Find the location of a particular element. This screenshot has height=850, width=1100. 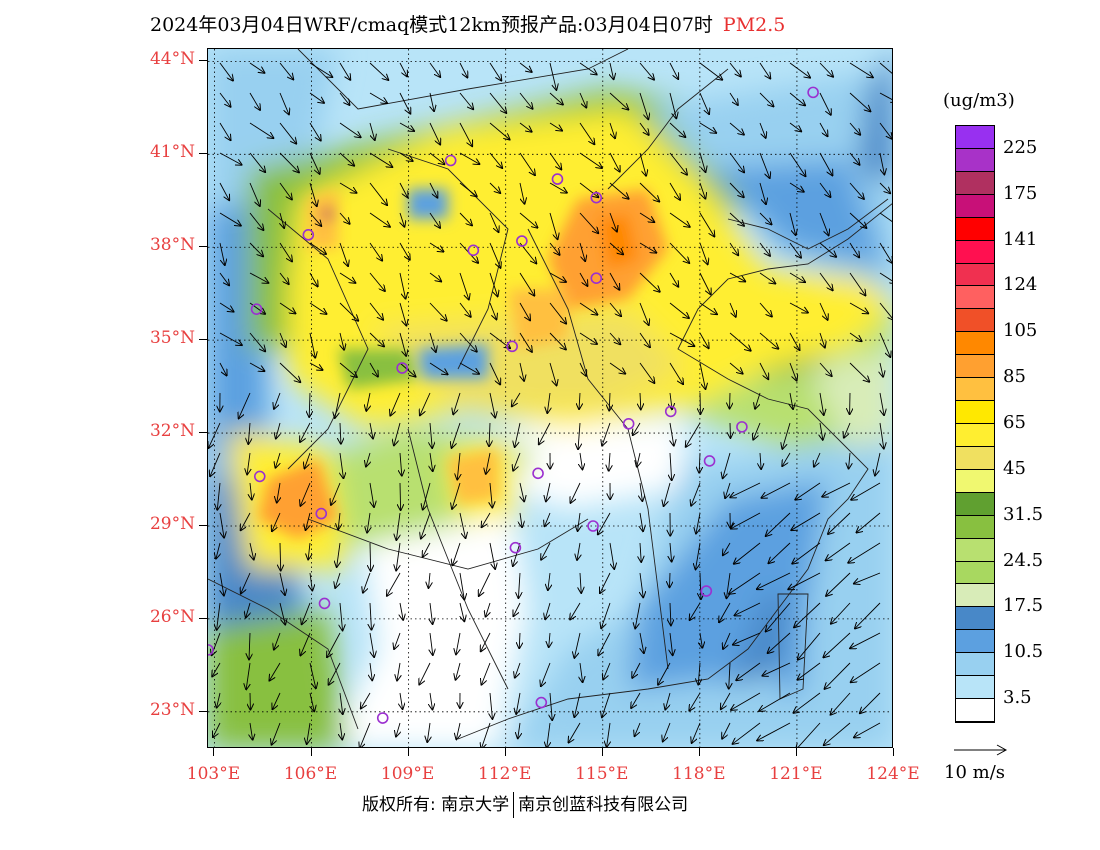

colorbar-label: 10.5 is located at coordinates (1023, 652).